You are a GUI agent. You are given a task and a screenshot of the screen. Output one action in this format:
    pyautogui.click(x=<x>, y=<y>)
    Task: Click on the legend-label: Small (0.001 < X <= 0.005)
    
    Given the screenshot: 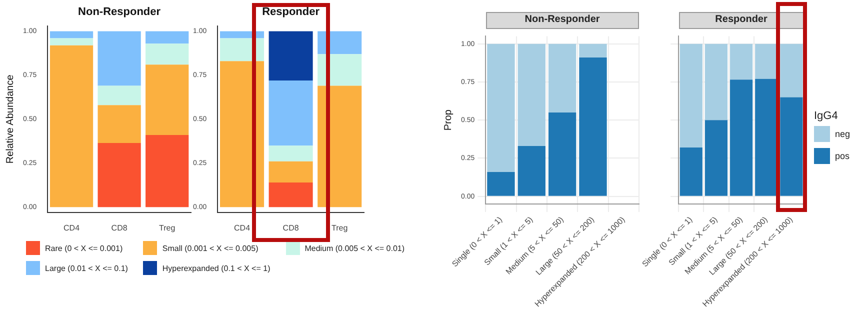 What is the action you would take?
    pyautogui.click(x=210, y=248)
    